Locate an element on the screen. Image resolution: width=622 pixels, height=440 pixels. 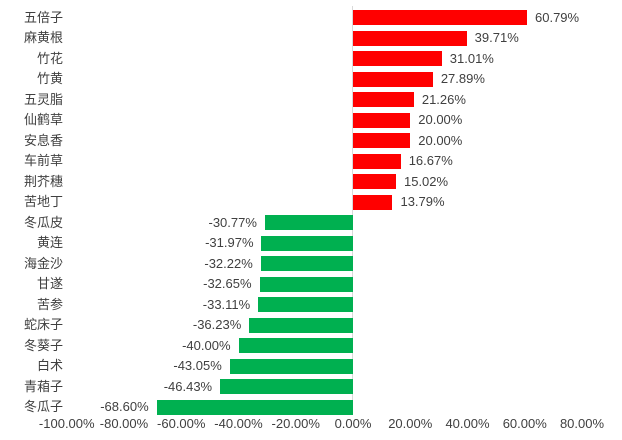
category-label: 冬葵子 is located at coordinates (43, 345).